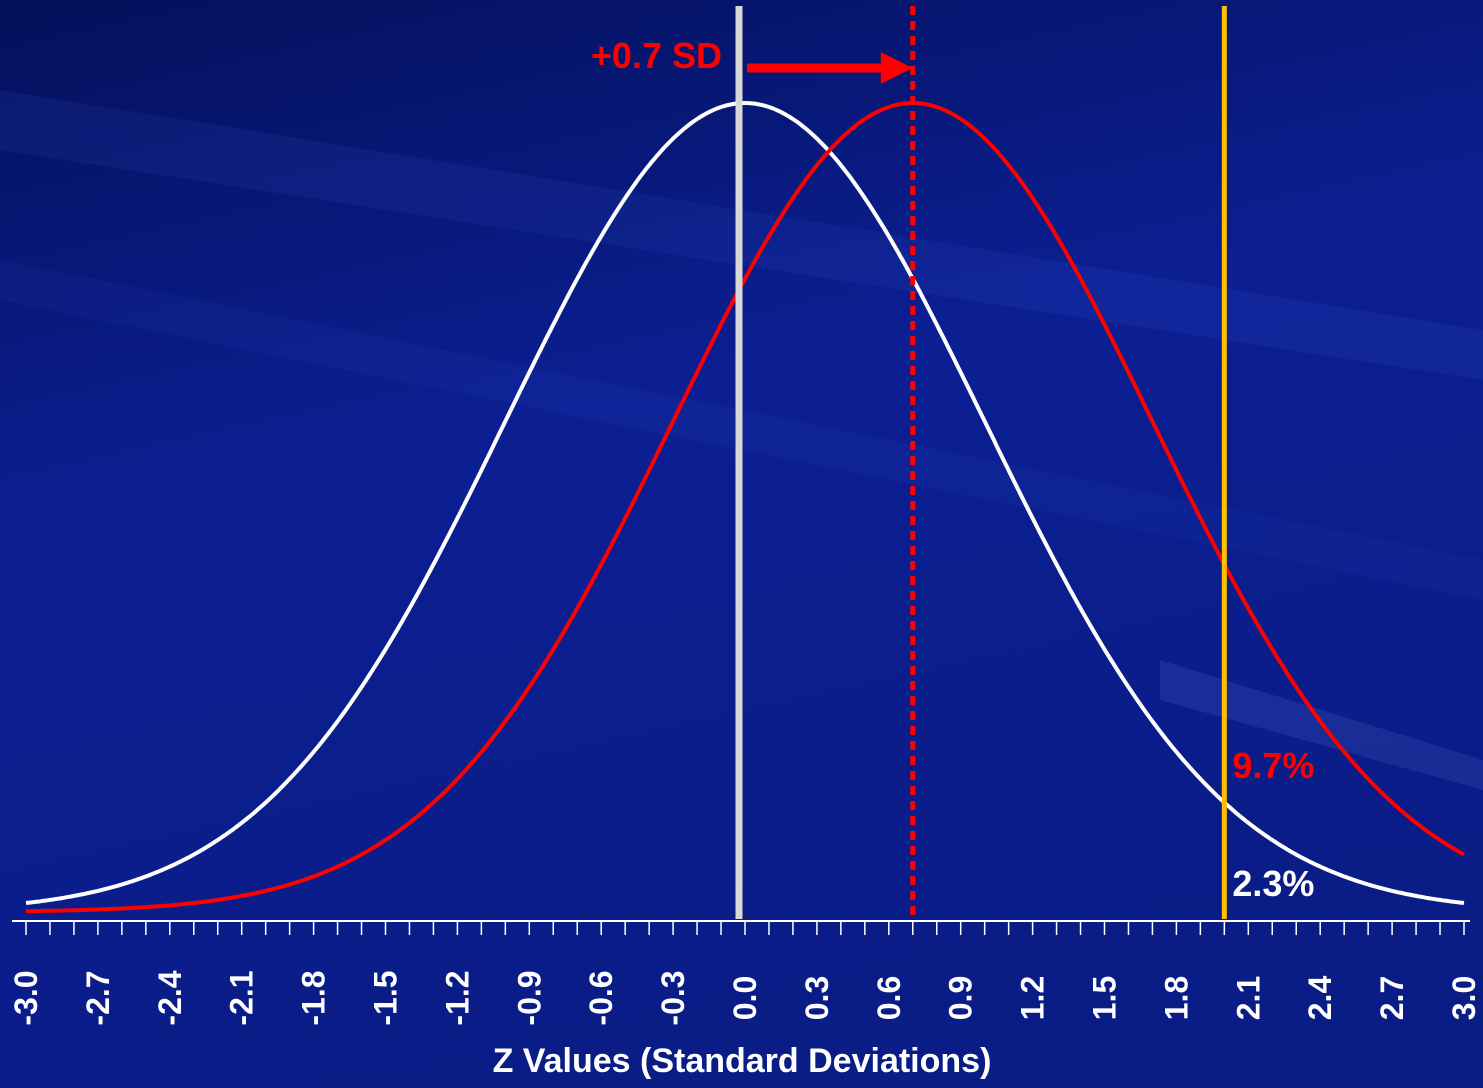  I want to click on x-tick-label: -0.9, so click(529, 997).